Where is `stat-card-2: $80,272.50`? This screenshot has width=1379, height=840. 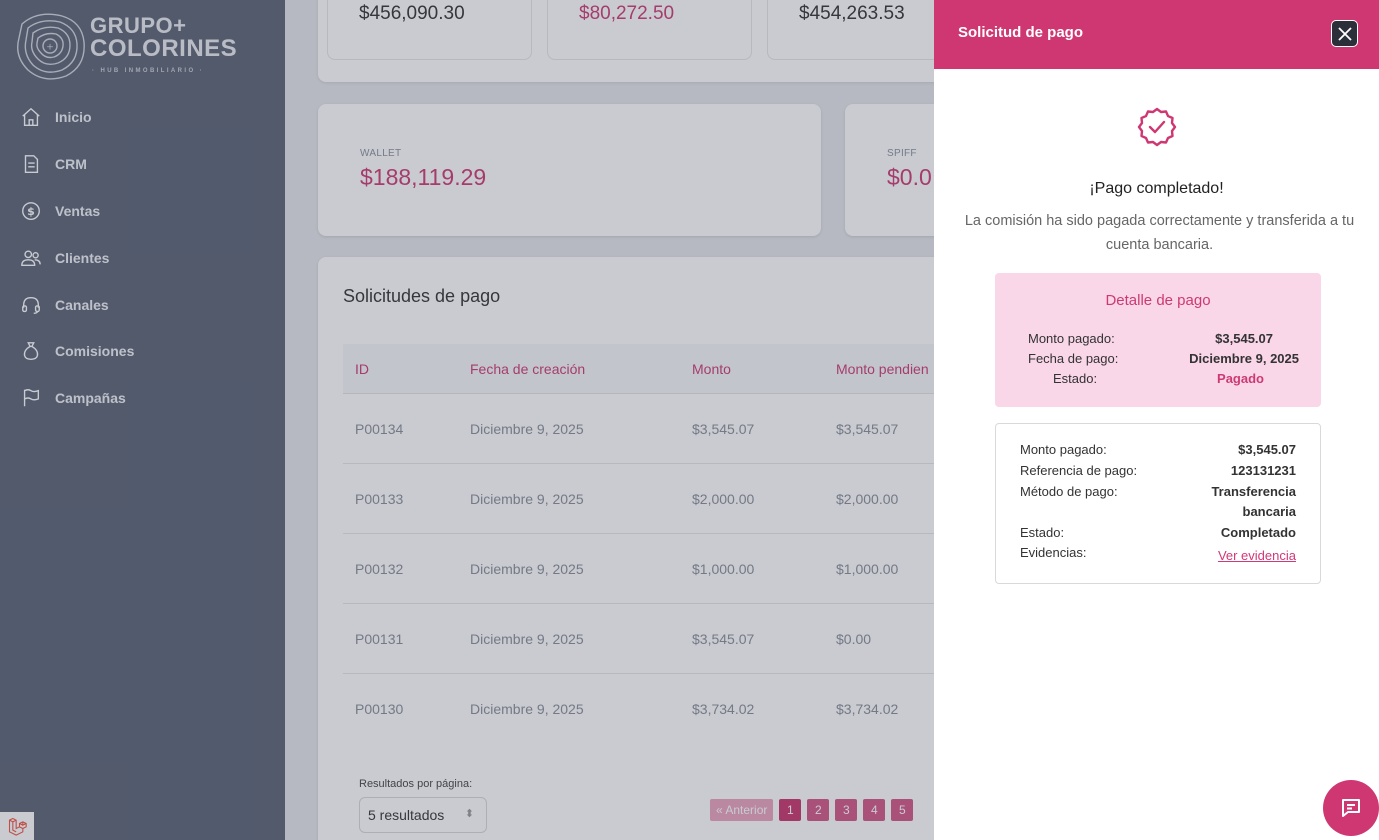 stat-card-2: $80,272.50 is located at coordinates (649, 30).